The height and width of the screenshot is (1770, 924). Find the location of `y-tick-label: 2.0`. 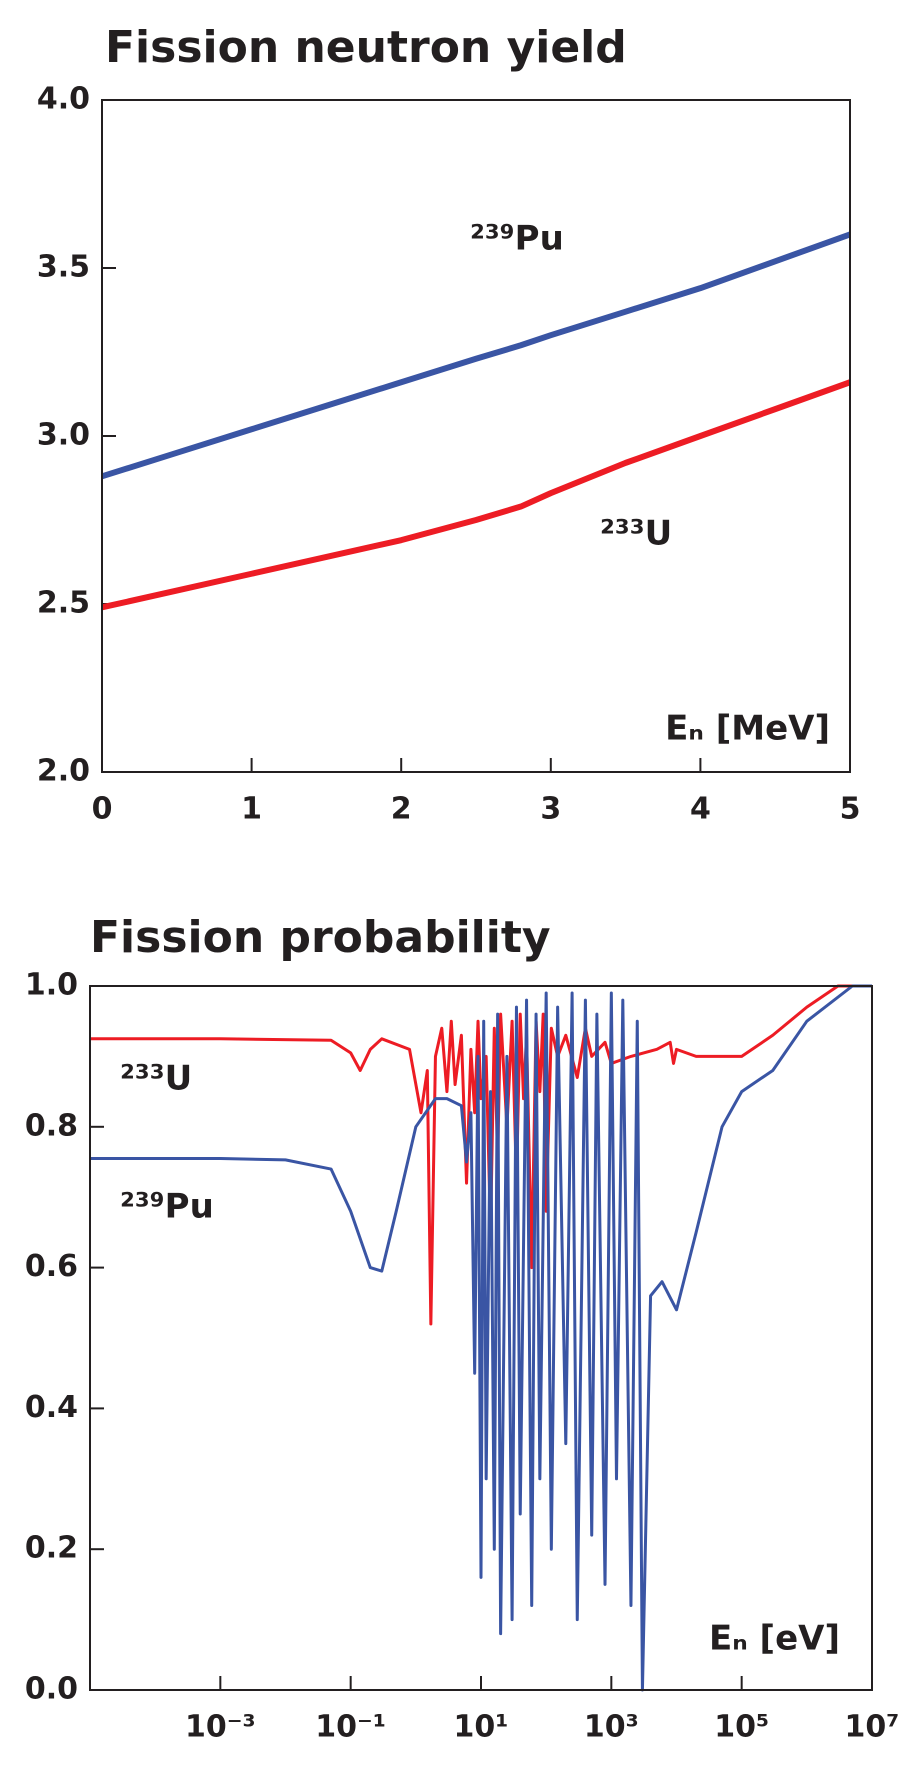

y-tick-label: 2.0 is located at coordinates (63, 771).